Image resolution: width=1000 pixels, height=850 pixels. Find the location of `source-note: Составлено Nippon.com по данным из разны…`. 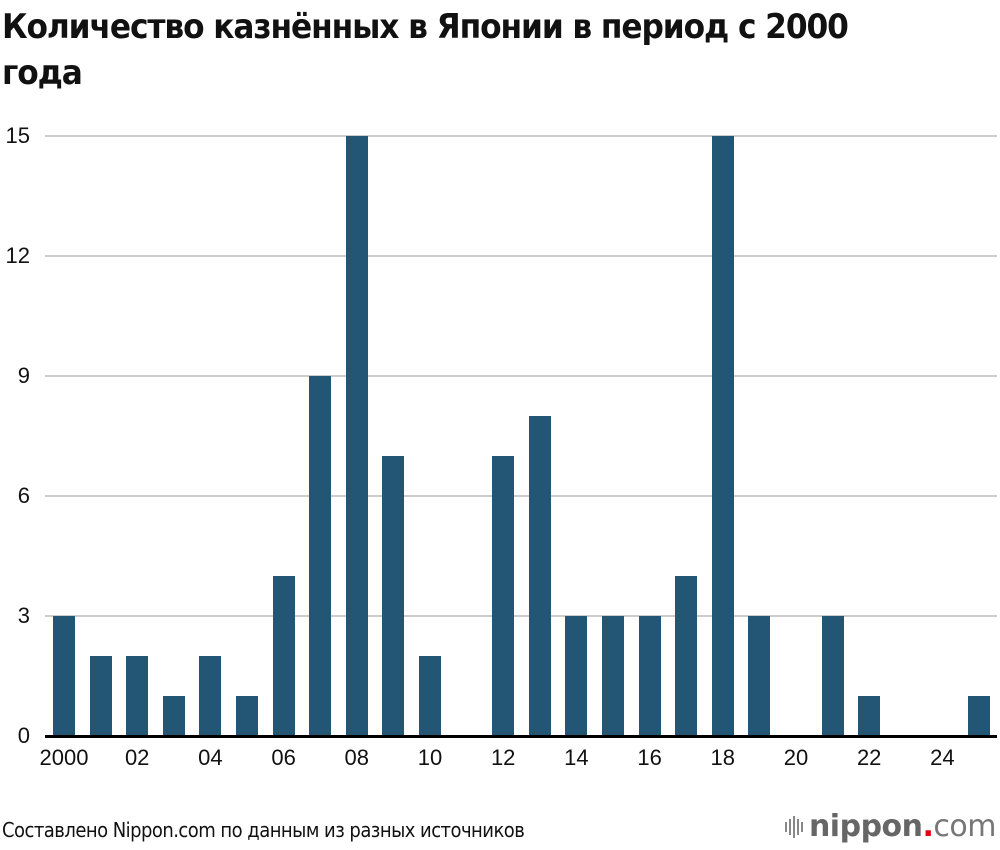

source-note: Составлено Nippon.com по данным из разны… is located at coordinates (263, 830).